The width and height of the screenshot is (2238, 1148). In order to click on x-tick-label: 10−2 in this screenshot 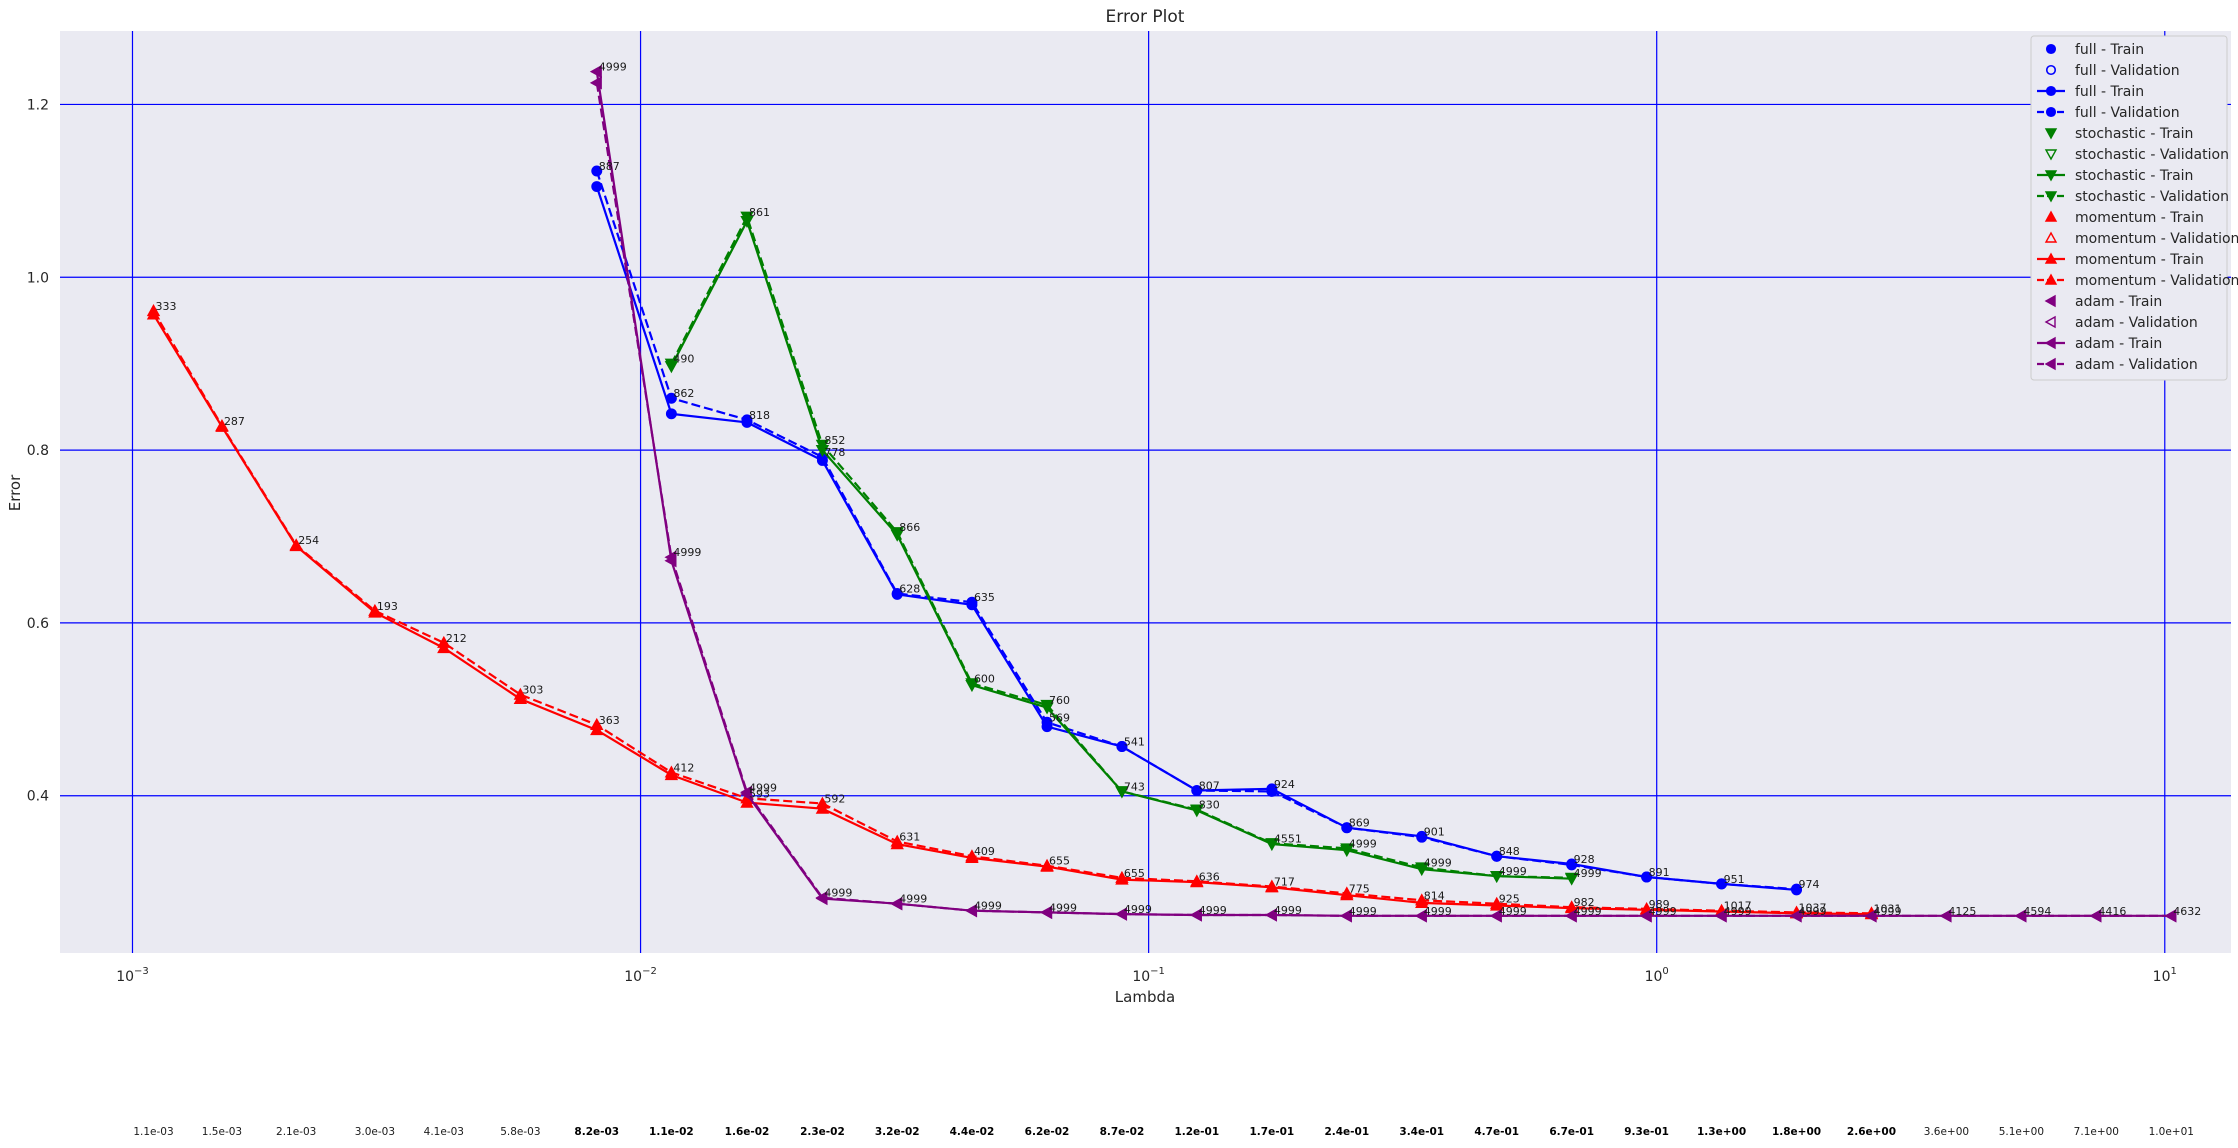, I will do `click(640, 975)`.